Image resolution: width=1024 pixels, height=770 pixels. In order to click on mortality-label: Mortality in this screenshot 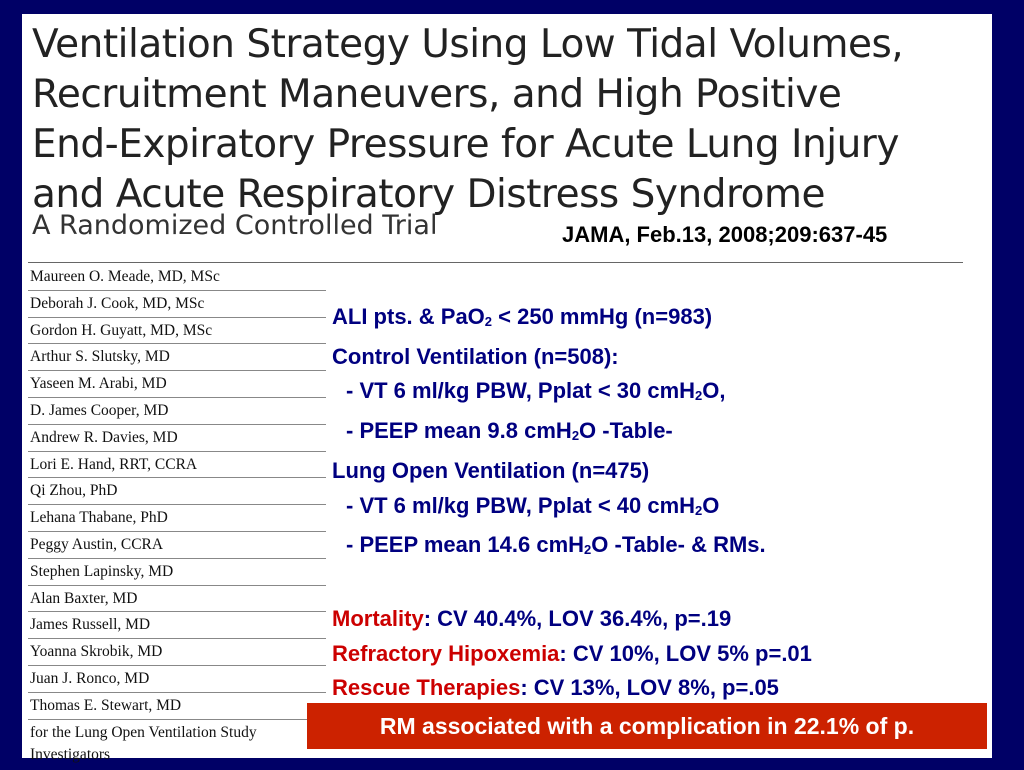, I will do `click(378, 618)`.